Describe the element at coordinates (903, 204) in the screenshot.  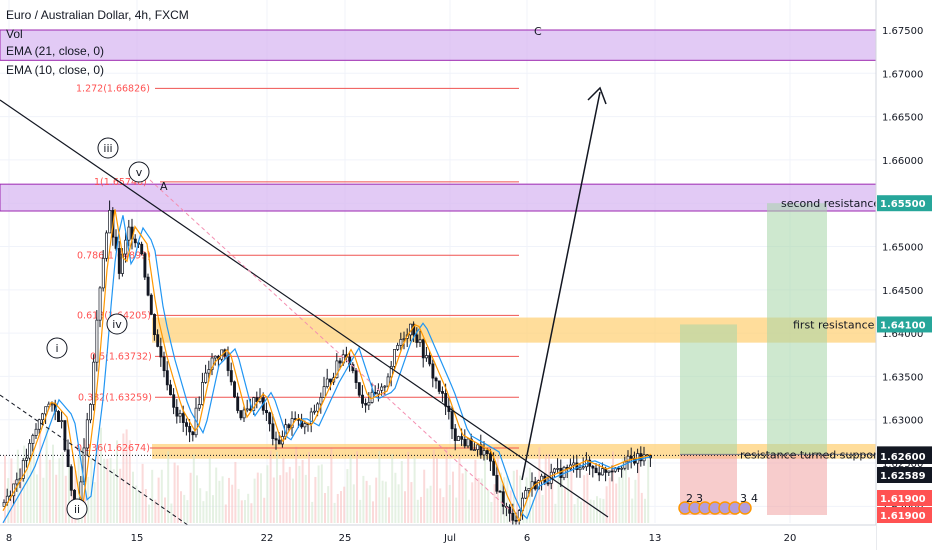
I see `price-label: 1.65500` at that location.